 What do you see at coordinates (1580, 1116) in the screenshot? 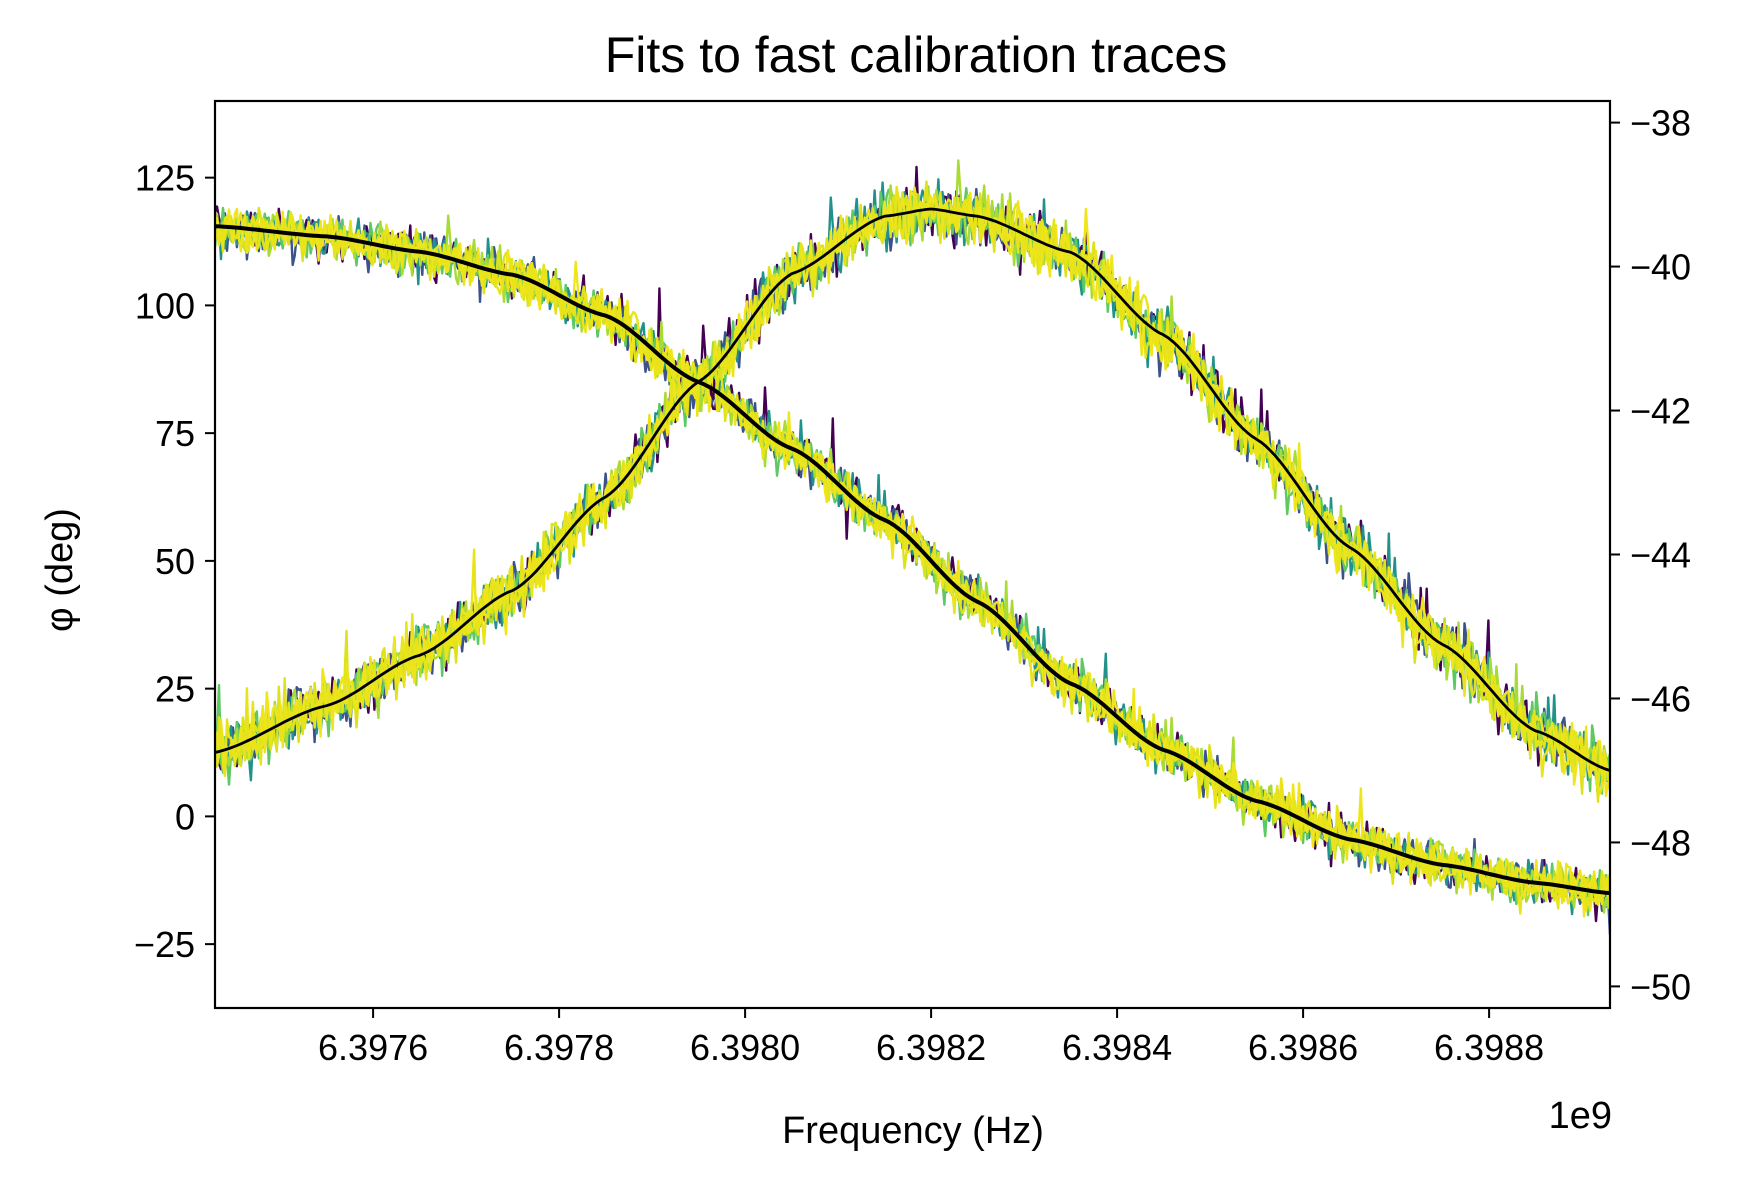
I see `x-axis-offset-label: 1e9` at bounding box center [1580, 1116].